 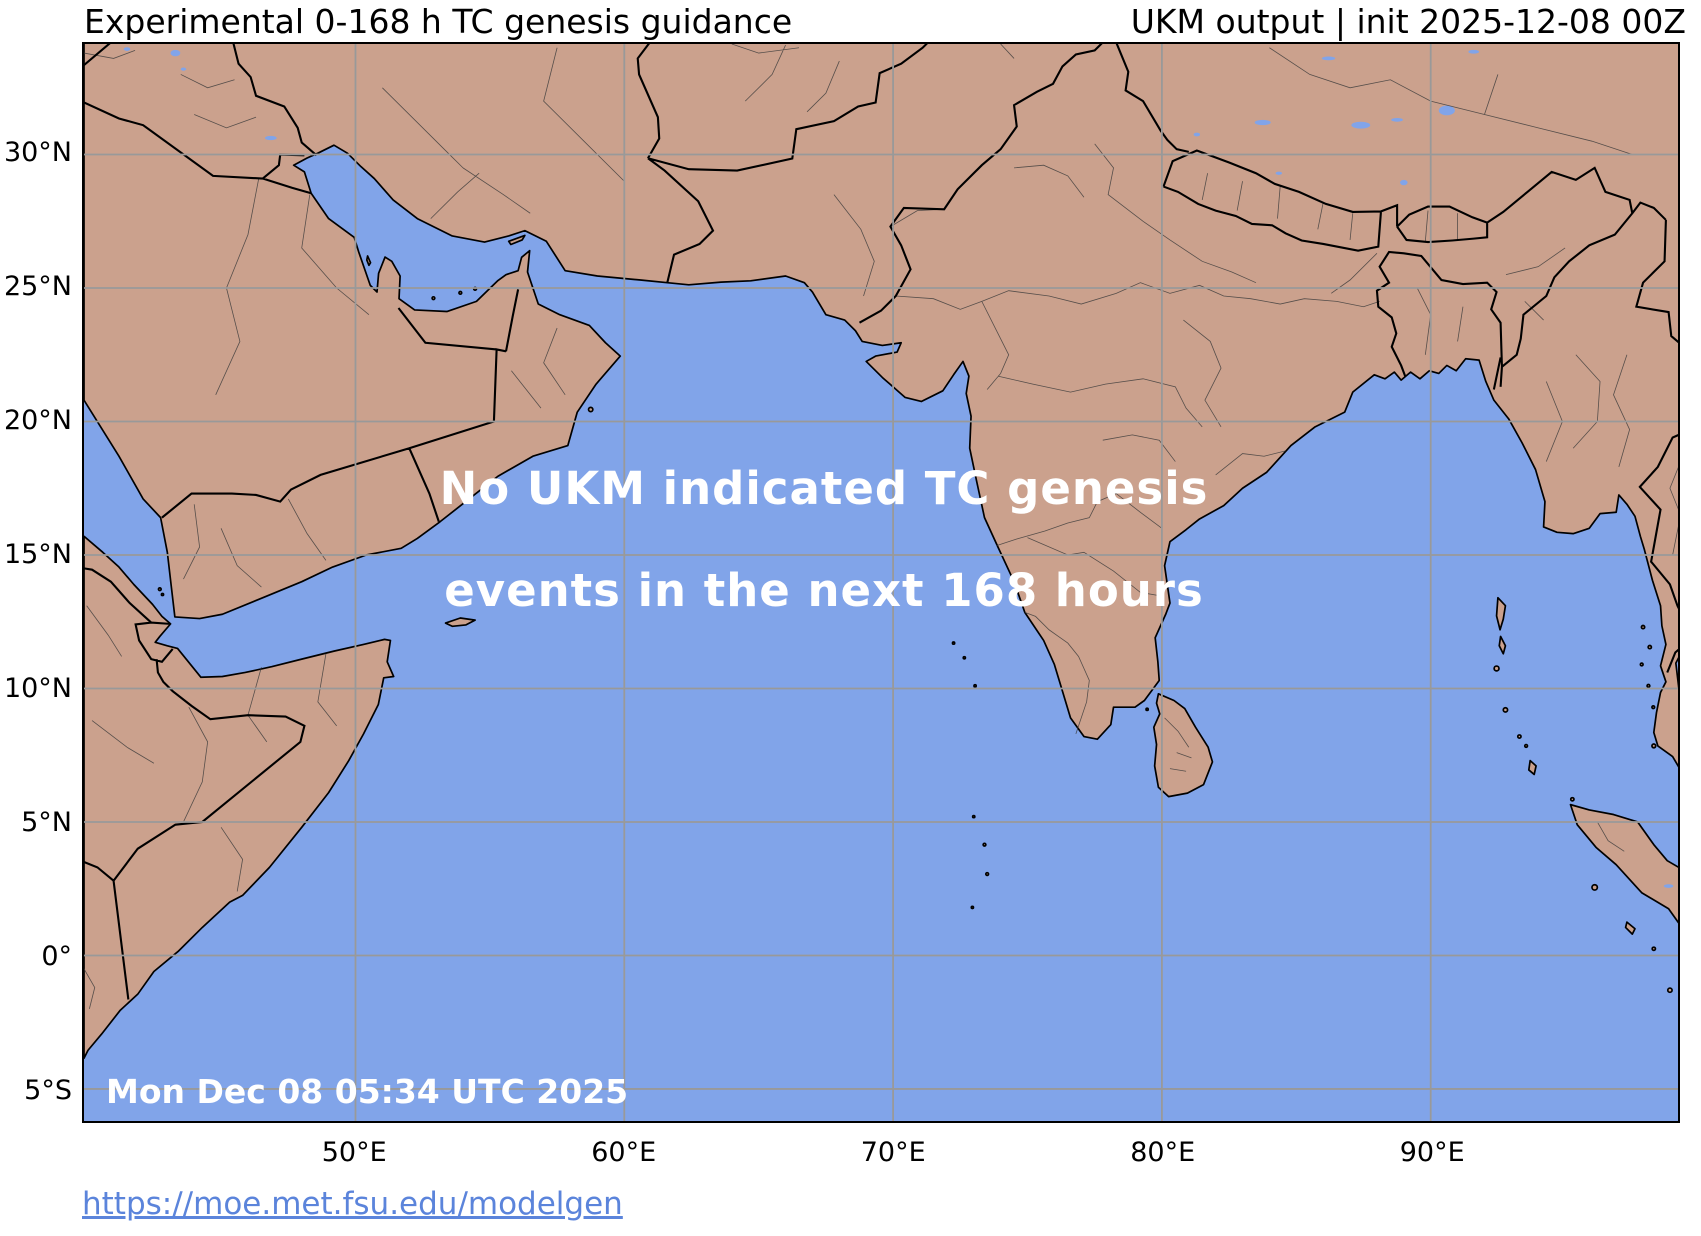 What do you see at coordinates (461, 622) in the screenshot?
I see `island-socotra` at bounding box center [461, 622].